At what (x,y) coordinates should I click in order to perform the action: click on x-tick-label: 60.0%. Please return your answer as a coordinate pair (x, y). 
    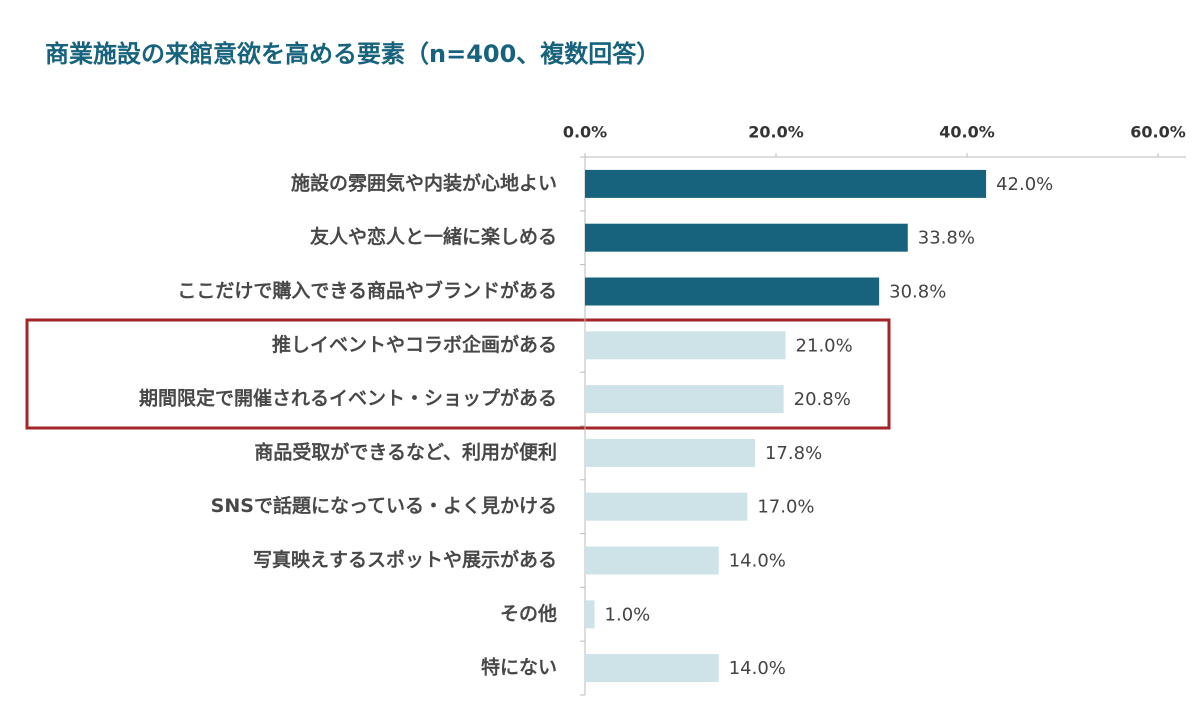
    Looking at the image, I should click on (1158, 132).